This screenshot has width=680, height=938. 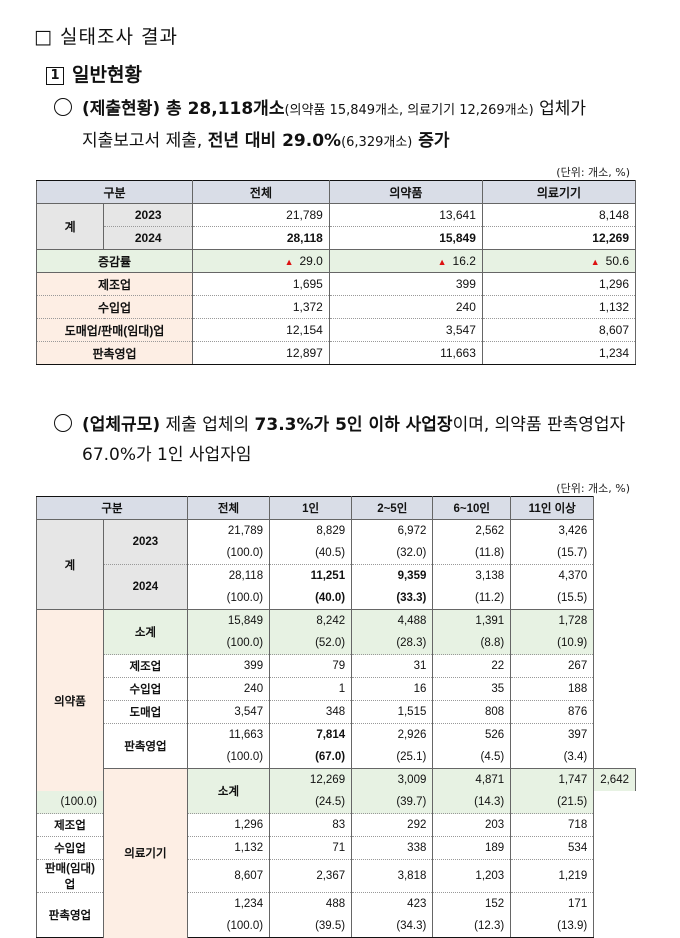 I want to click on growth-label: 증감률, so click(x=114, y=261).